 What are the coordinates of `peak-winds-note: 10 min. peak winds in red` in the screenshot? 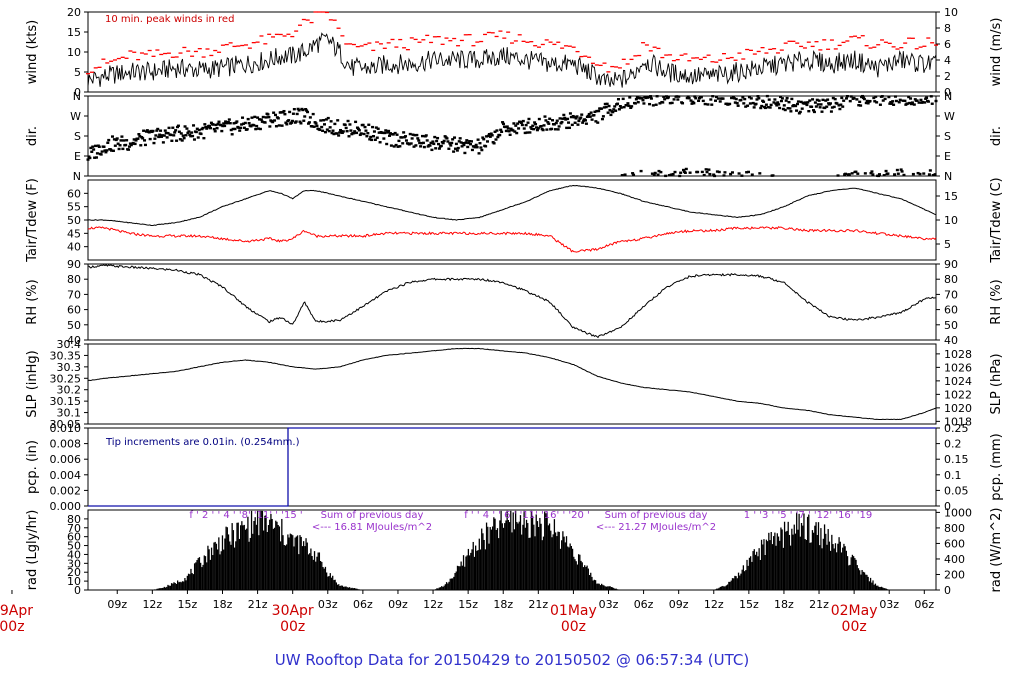 It's located at (169, 19).